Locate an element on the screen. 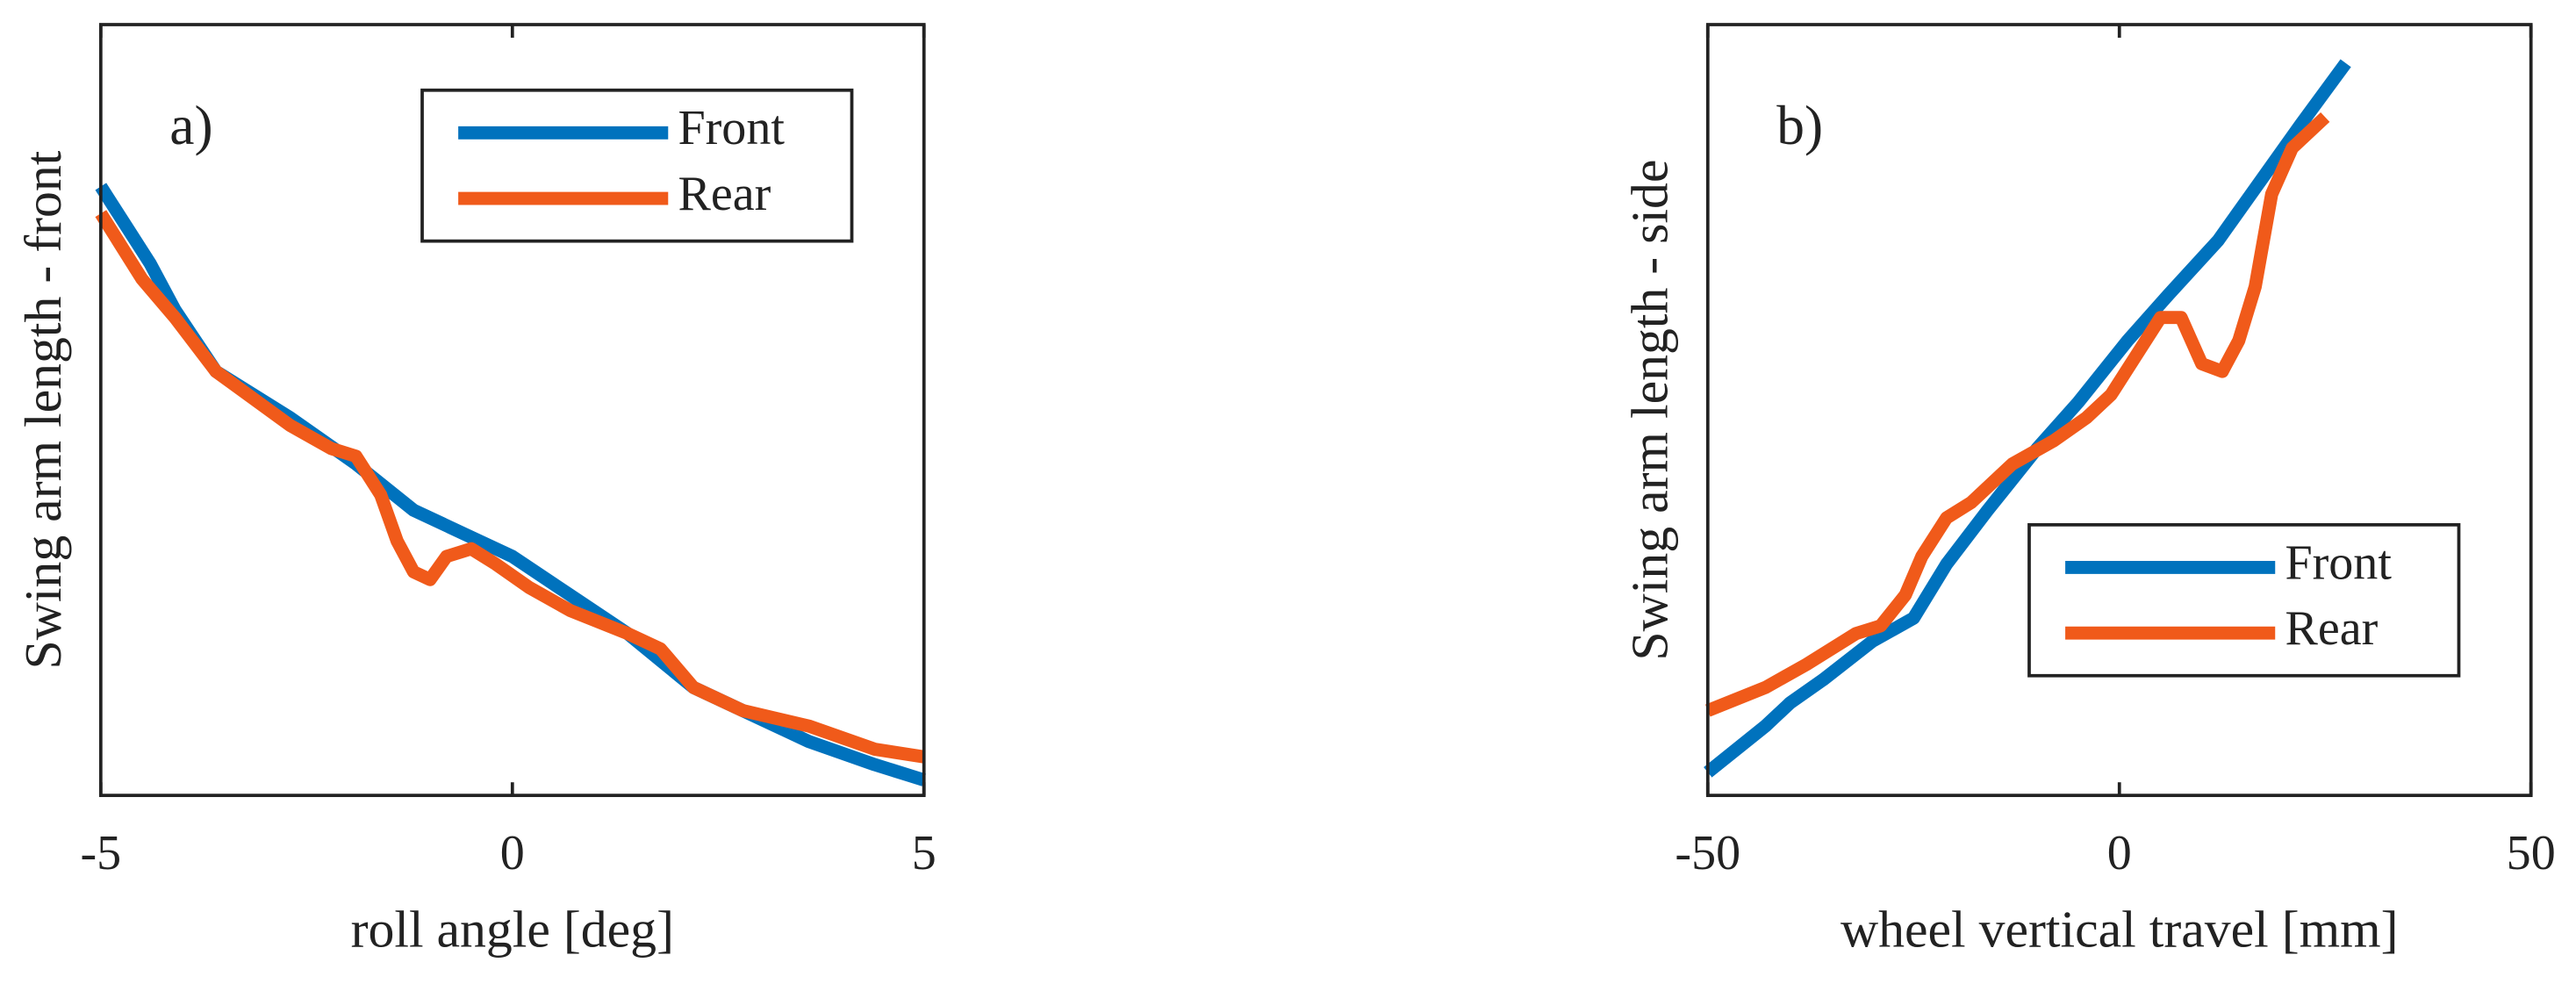 This screenshot has width=2576, height=984. x-axis-label: wheel vertical travel [mm] is located at coordinates (2120, 930).